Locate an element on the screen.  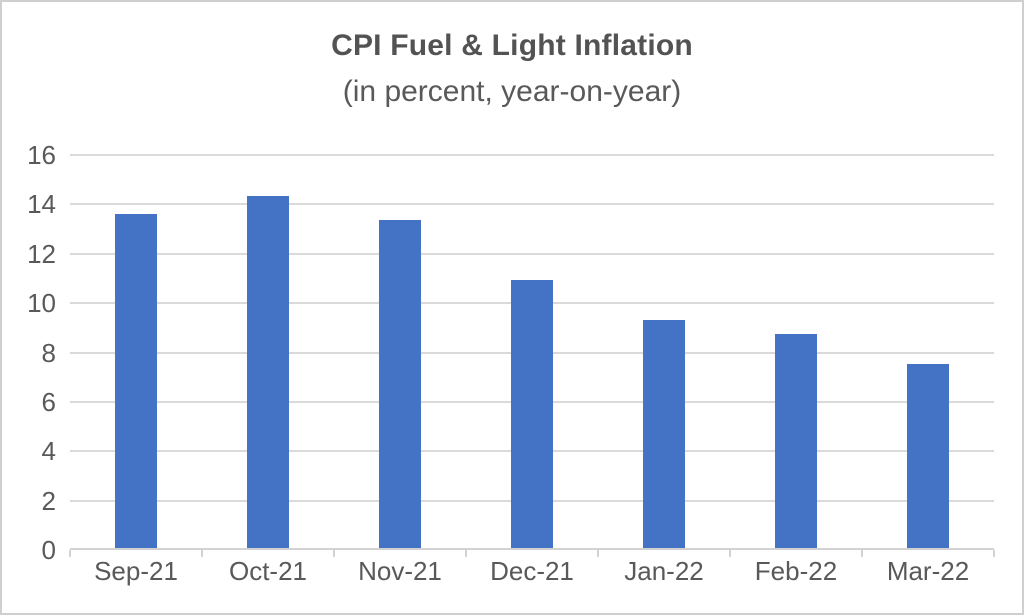
x-tick-label-dec-21: Dec-21 is located at coordinates (532, 571).